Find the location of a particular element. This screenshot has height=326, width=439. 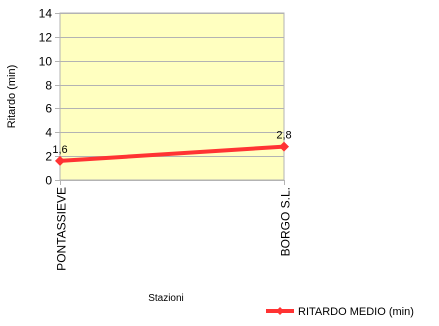

legend-swatch-marker is located at coordinates (280, 311).